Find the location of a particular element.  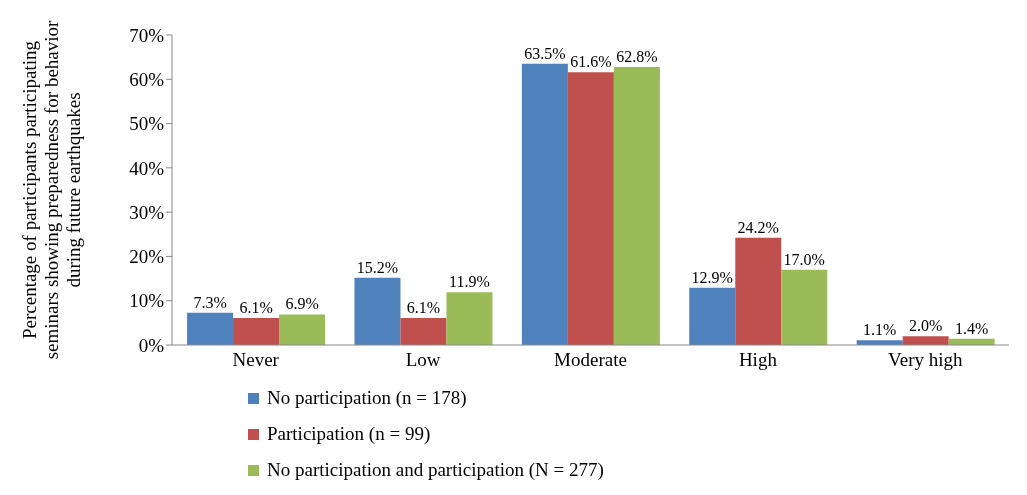

y-tick-label: 10% is located at coordinates (147, 301).